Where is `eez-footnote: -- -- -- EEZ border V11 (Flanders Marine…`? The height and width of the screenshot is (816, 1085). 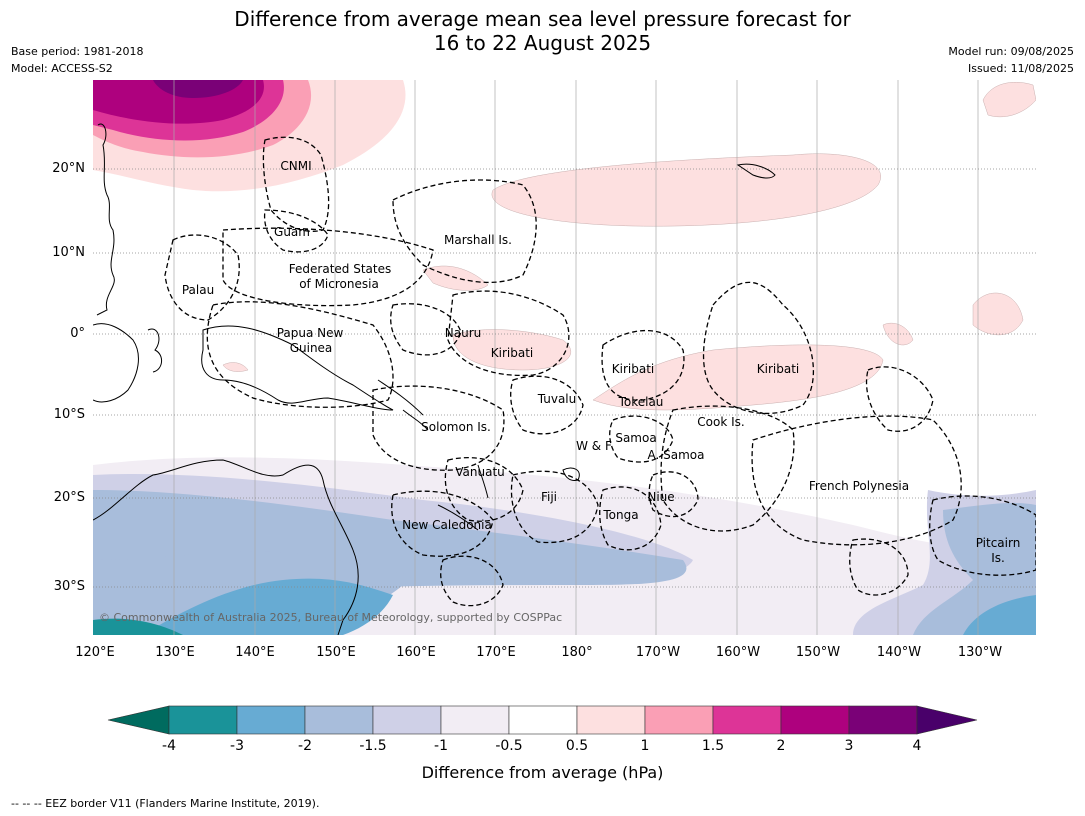
eez-footnote: -- -- -- EEZ border V11 (Flanders Marine… is located at coordinates (165, 803).